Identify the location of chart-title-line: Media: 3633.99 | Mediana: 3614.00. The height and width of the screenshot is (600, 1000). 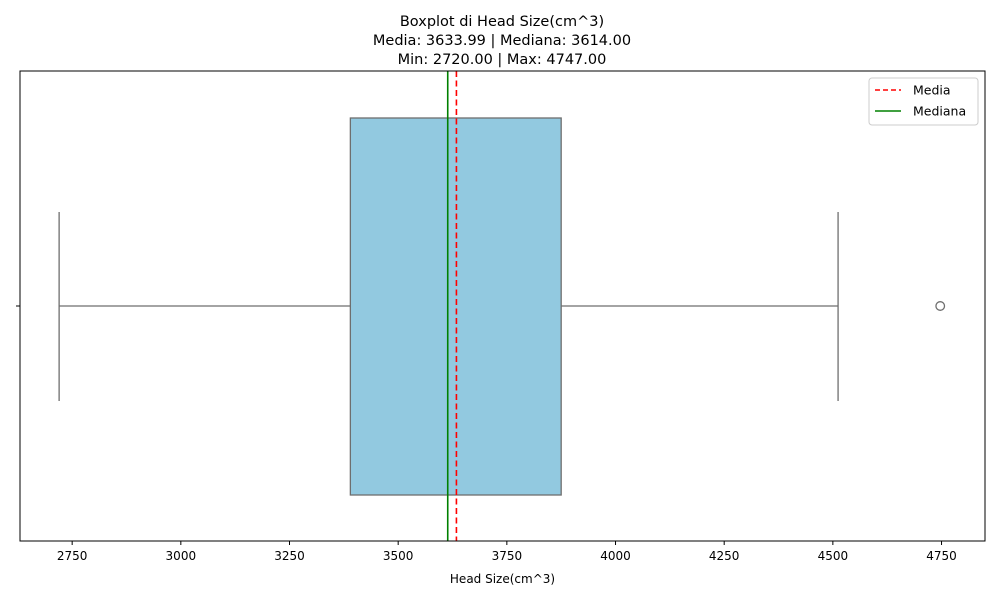
(502, 41).